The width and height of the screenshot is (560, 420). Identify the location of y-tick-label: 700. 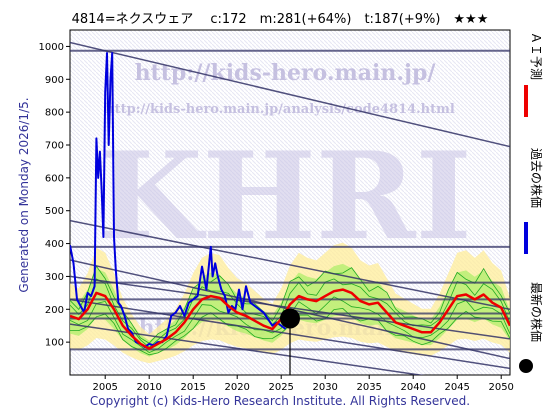
(54, 146).